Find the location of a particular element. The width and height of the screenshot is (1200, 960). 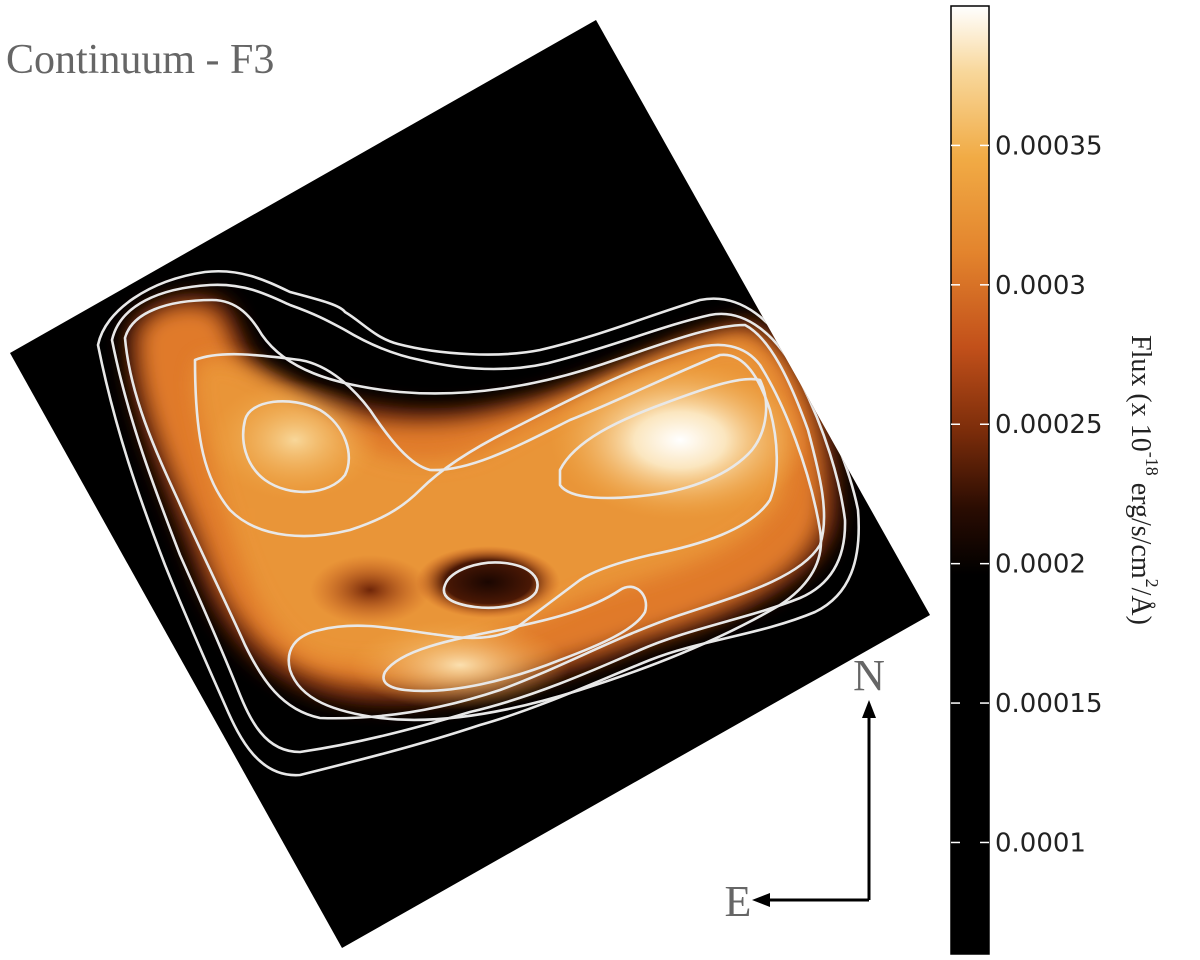

contour-peak-south is located at coordinates (515, 639).